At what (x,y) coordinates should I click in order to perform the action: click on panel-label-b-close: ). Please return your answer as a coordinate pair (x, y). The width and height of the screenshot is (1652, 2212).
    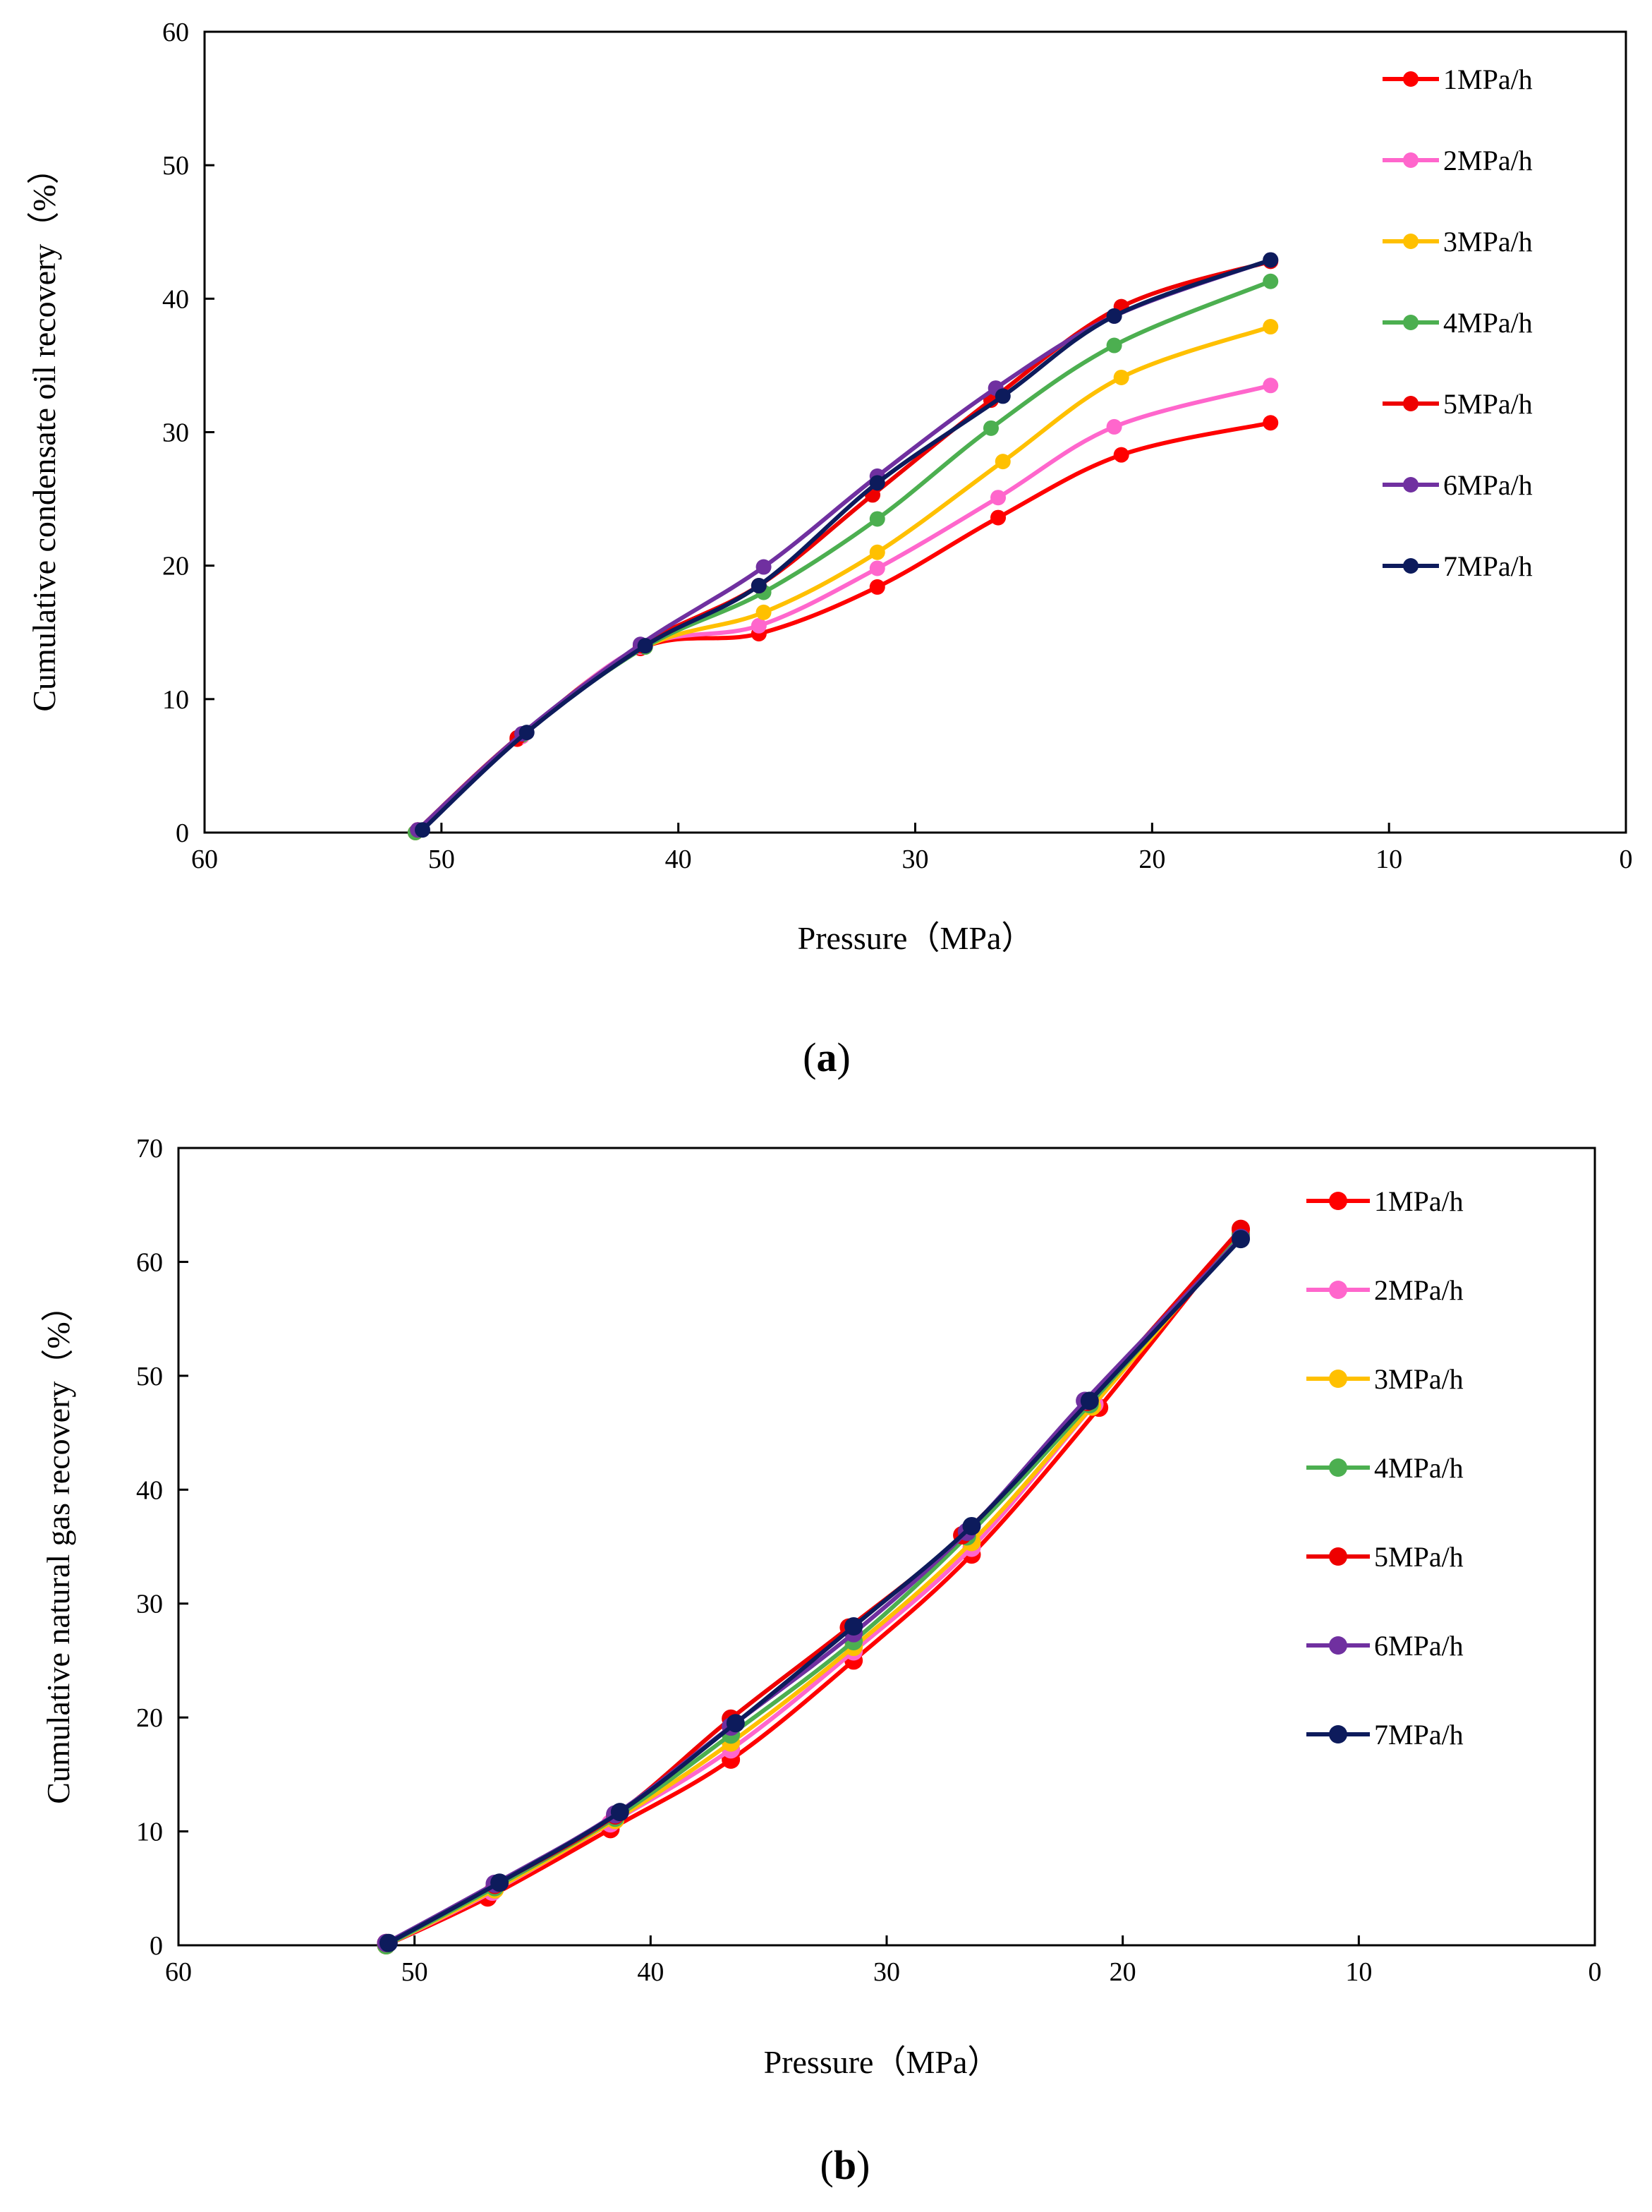
    Looking at the image, I should click on (863, 2165).